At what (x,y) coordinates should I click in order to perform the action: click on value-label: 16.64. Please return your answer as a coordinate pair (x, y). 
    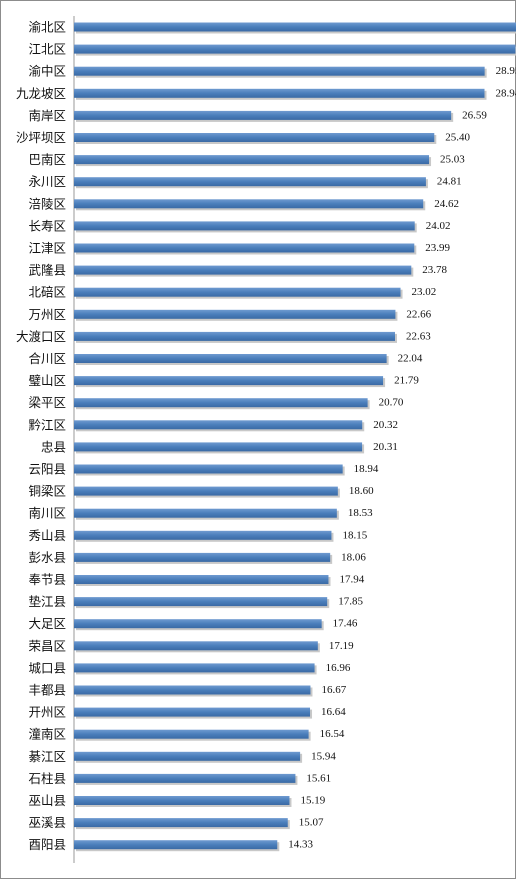
    Looking at the image, I should click on (333, 712).